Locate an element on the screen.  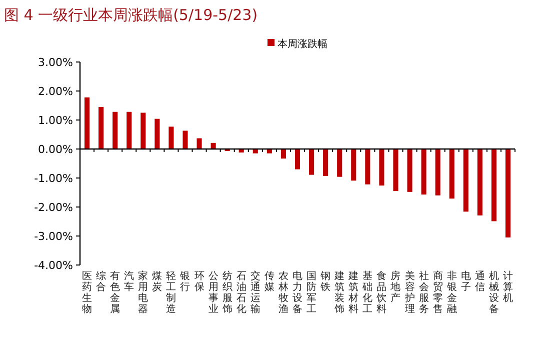
x-tick-label: 国防军工 is located at coordinates (311, 293).